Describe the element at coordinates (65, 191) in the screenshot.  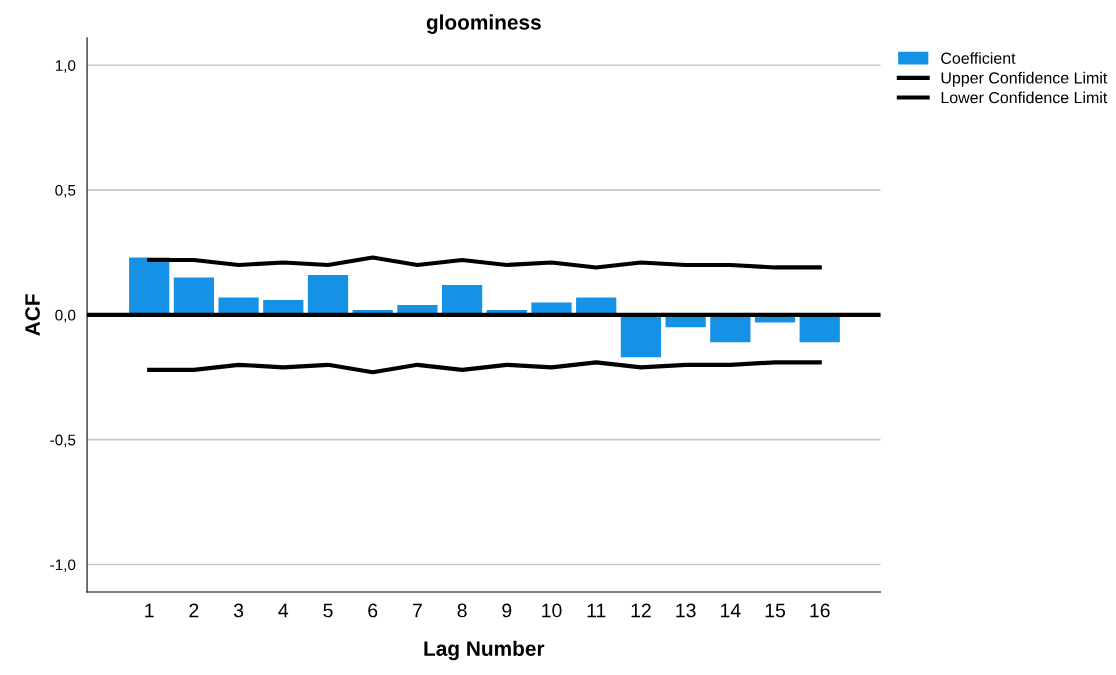
I see `y-tick-label: 0,5` at that location.